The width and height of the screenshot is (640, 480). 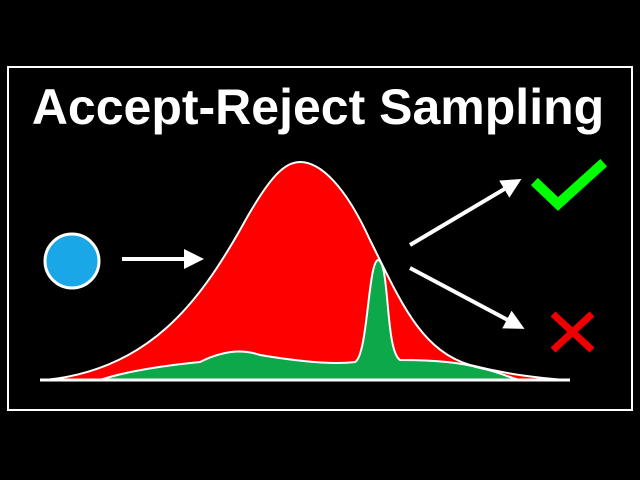 I want to click on reject-arrow, so click(x=467, y=297).